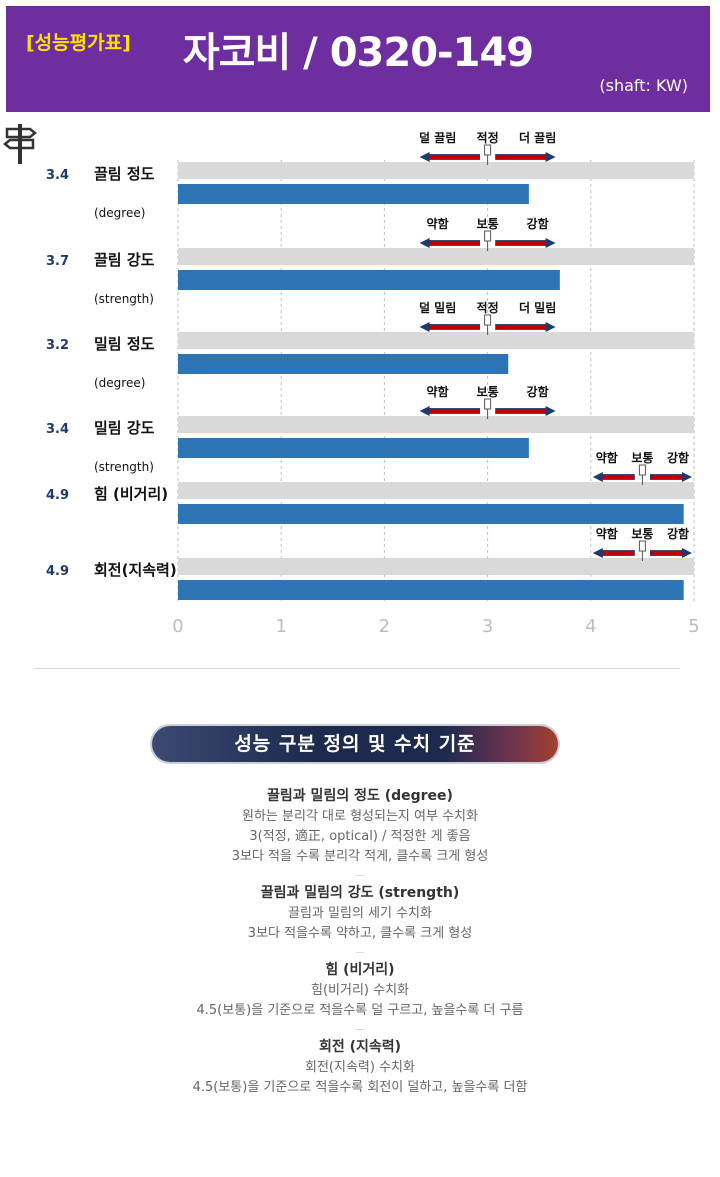 The height and width of the screenshot is (1177, 720). Describe the element at coordinates (590, 626) in the screenshot. I see `x-tick-label: 4` at that location.